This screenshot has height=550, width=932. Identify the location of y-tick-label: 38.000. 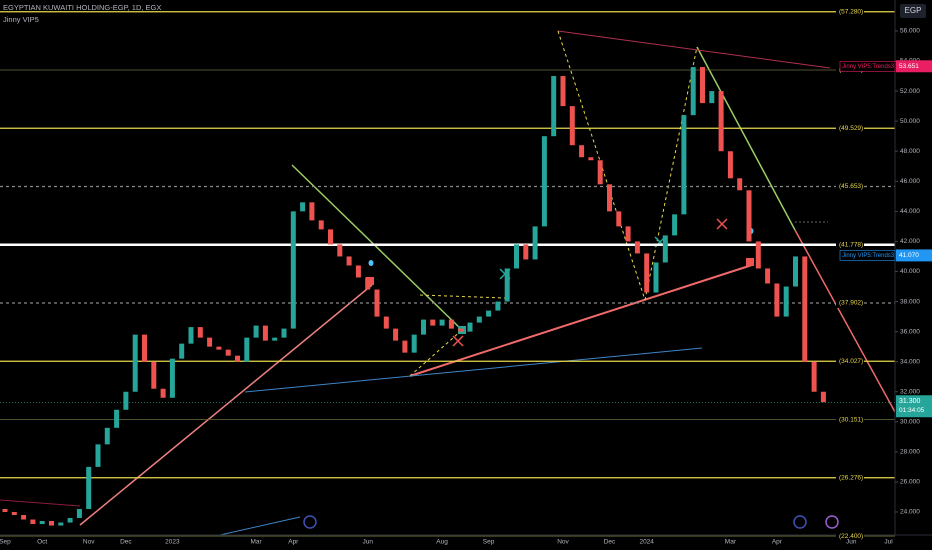
(910, 301).